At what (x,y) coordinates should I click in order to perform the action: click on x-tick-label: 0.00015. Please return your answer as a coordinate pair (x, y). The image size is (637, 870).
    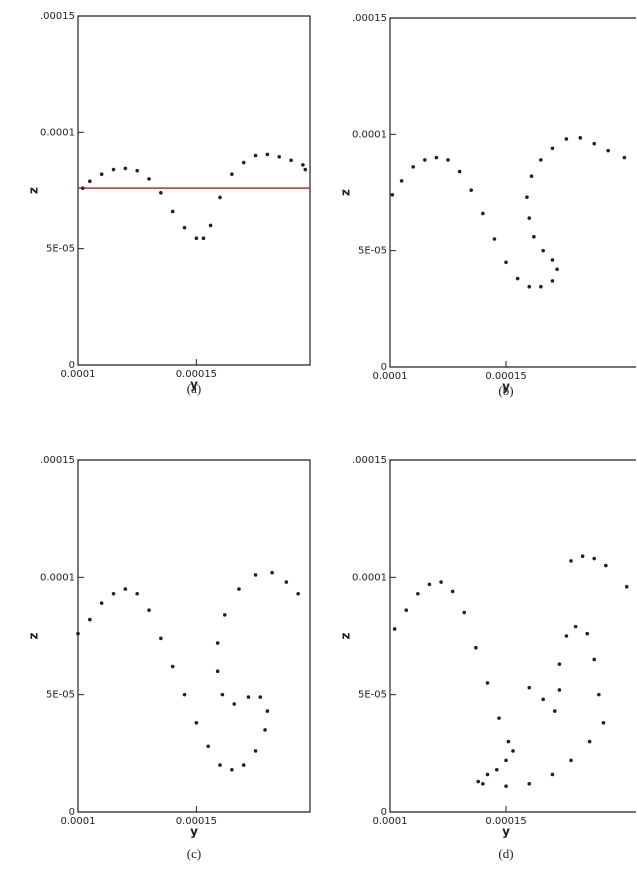
    Looking at the image, I should click on (505, 821).